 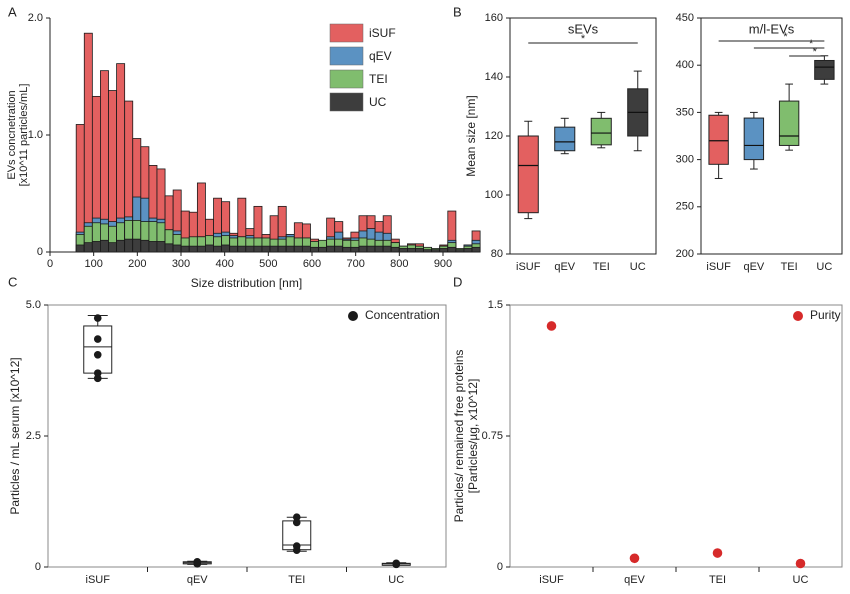 What do you see at coordinates (24, 135) in the screenshot?
I see `y-axis-label: [x10^11 particles/mL]` at bounding box center [24, 135].